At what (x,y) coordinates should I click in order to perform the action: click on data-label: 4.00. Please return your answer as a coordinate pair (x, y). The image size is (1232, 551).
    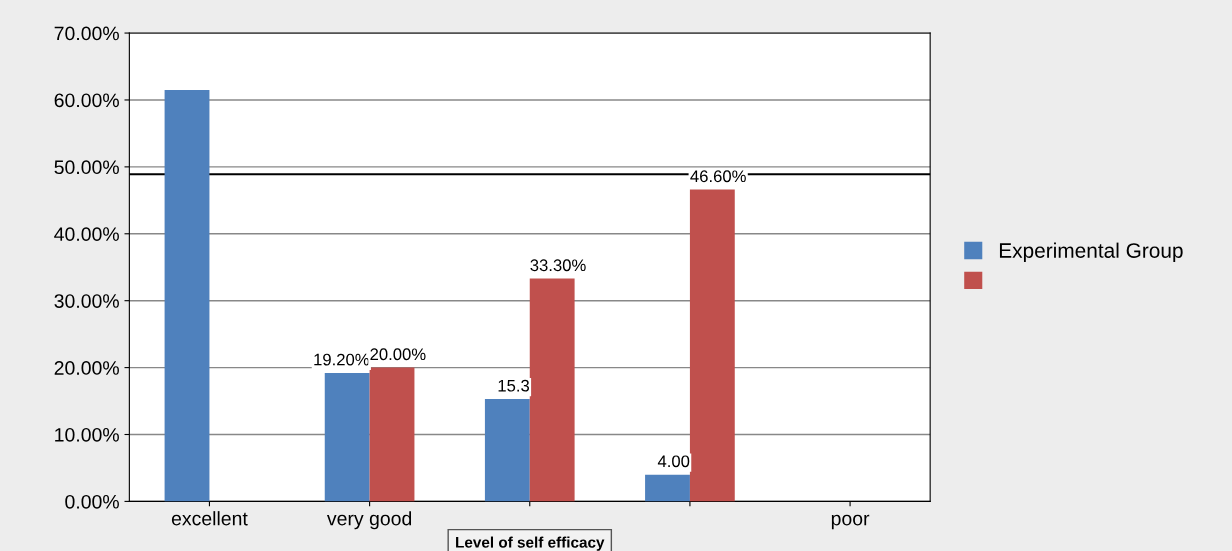
    Looking at the image, I should click on (673, 461).